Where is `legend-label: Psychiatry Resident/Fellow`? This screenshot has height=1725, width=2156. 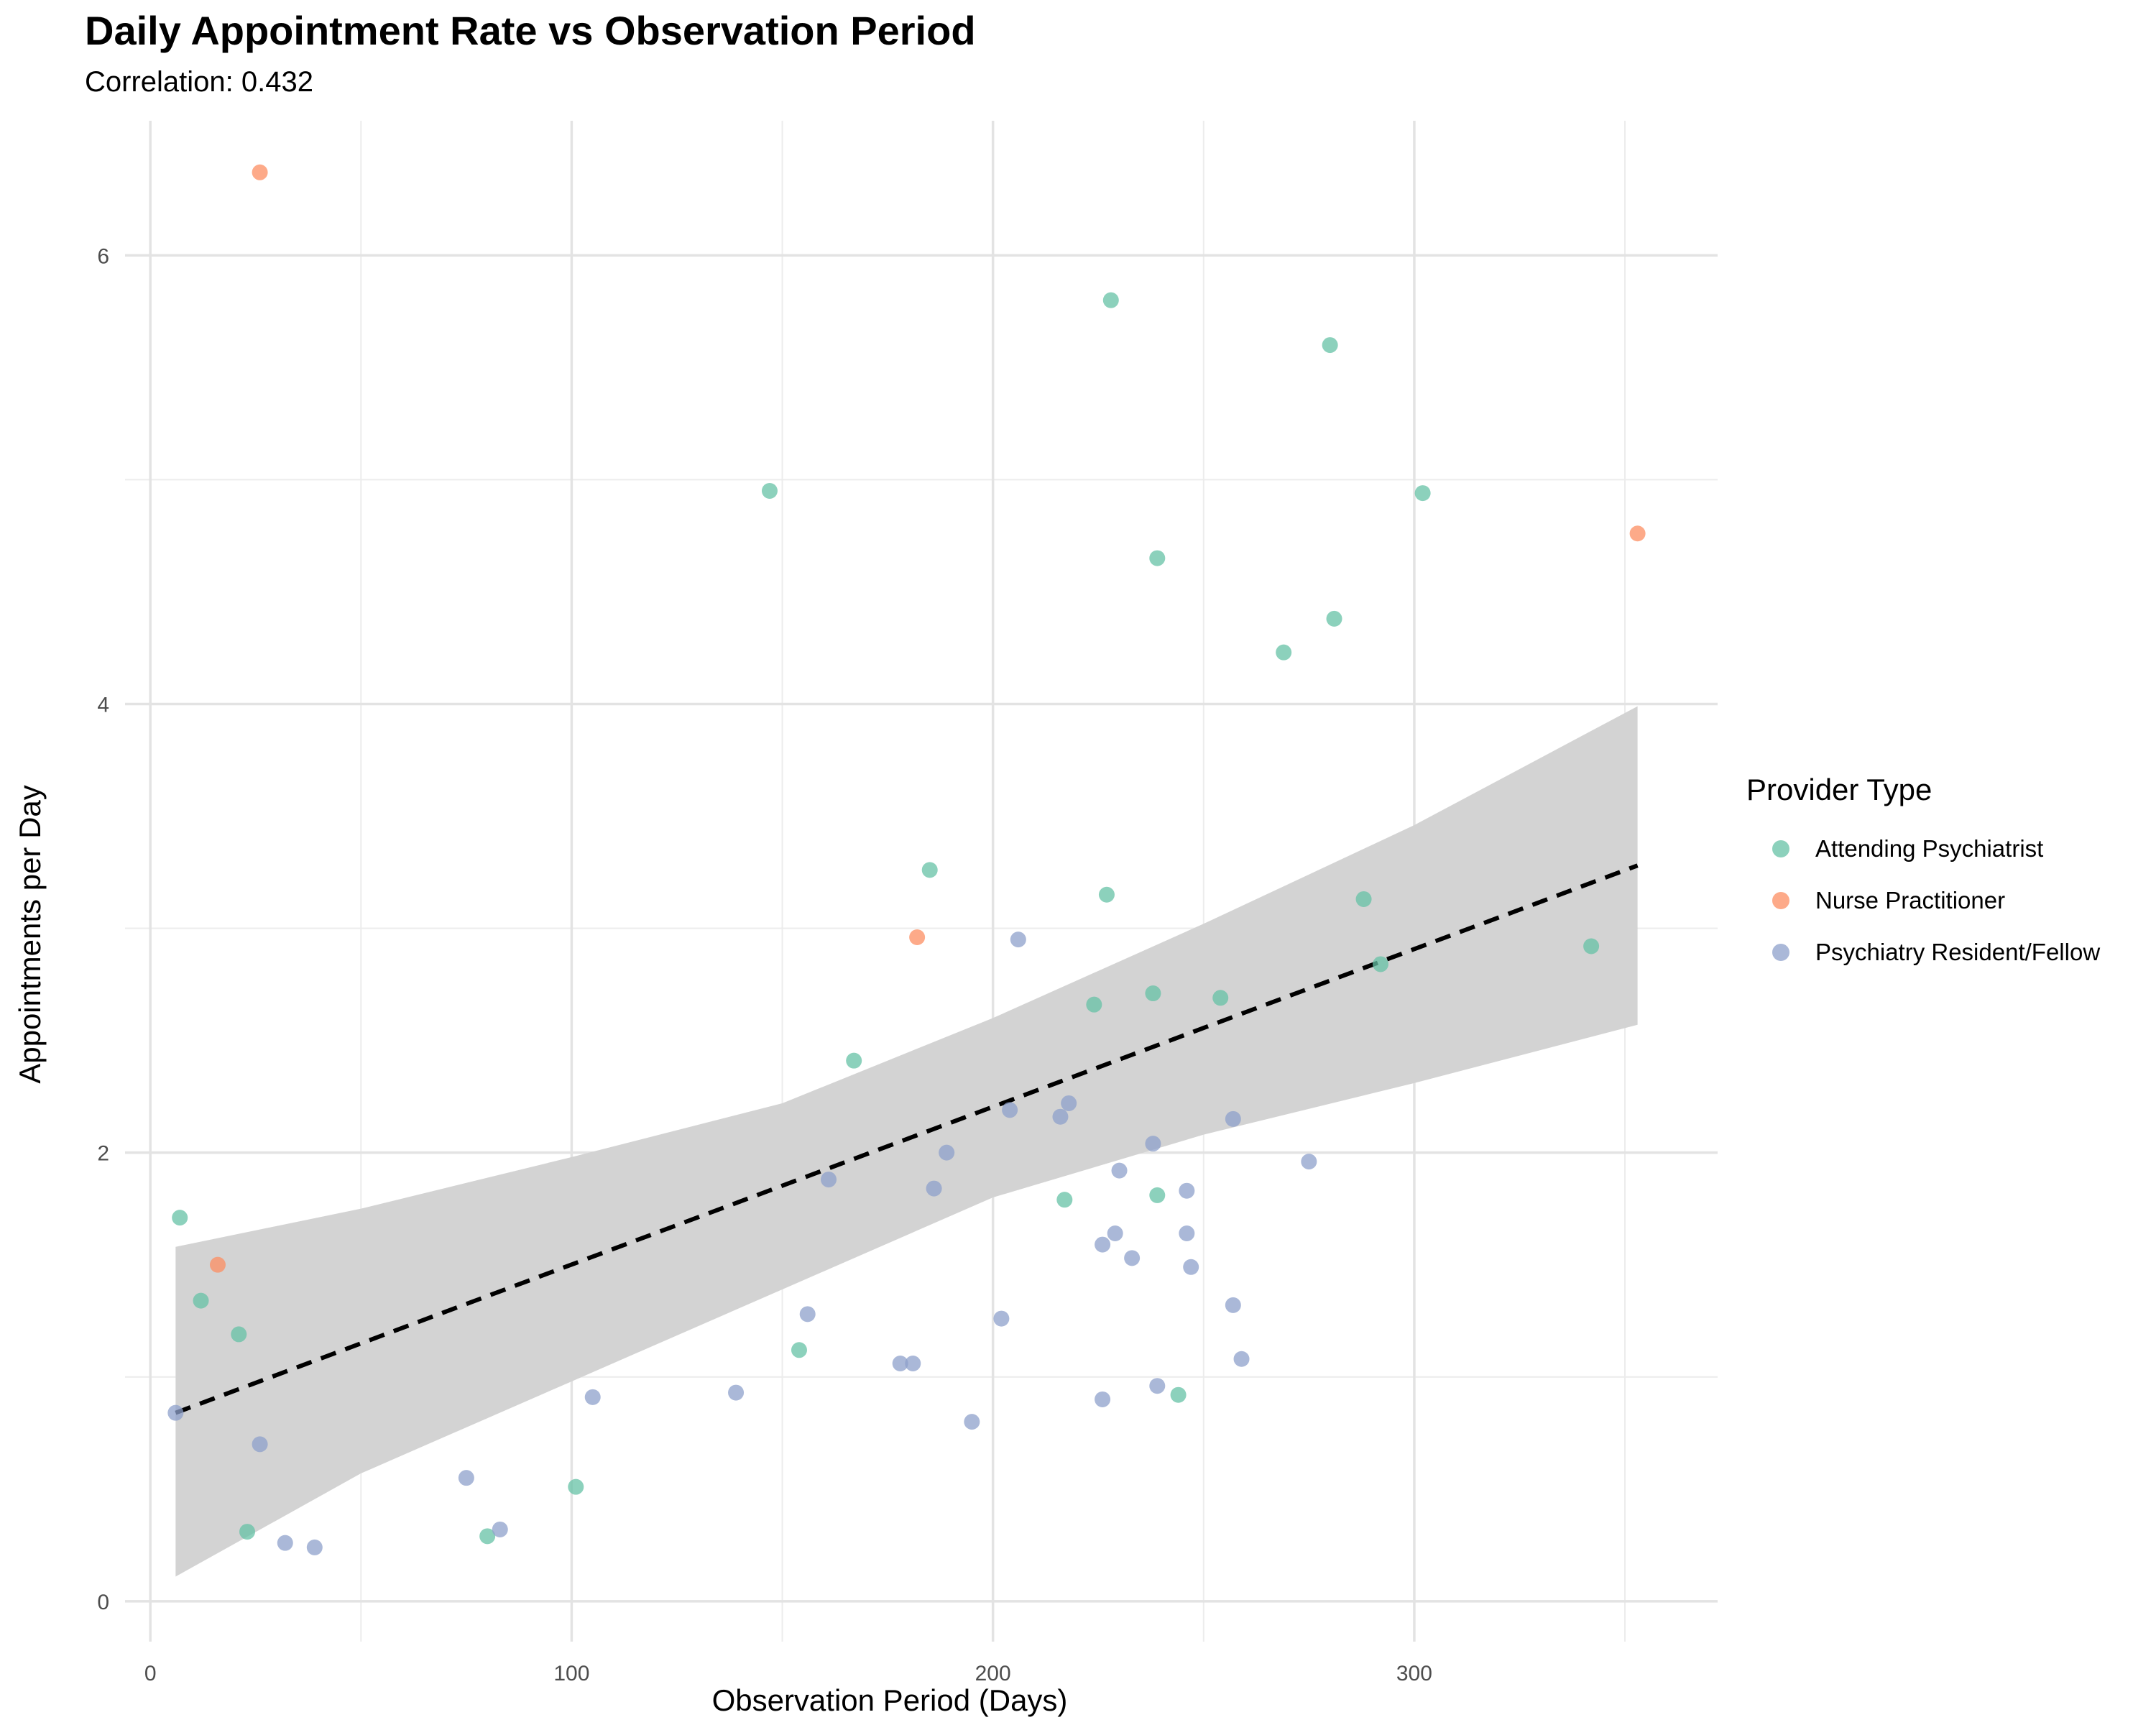
legend-label: Psychiatry Resident/Fellow is located at coordinates (1958, 952).